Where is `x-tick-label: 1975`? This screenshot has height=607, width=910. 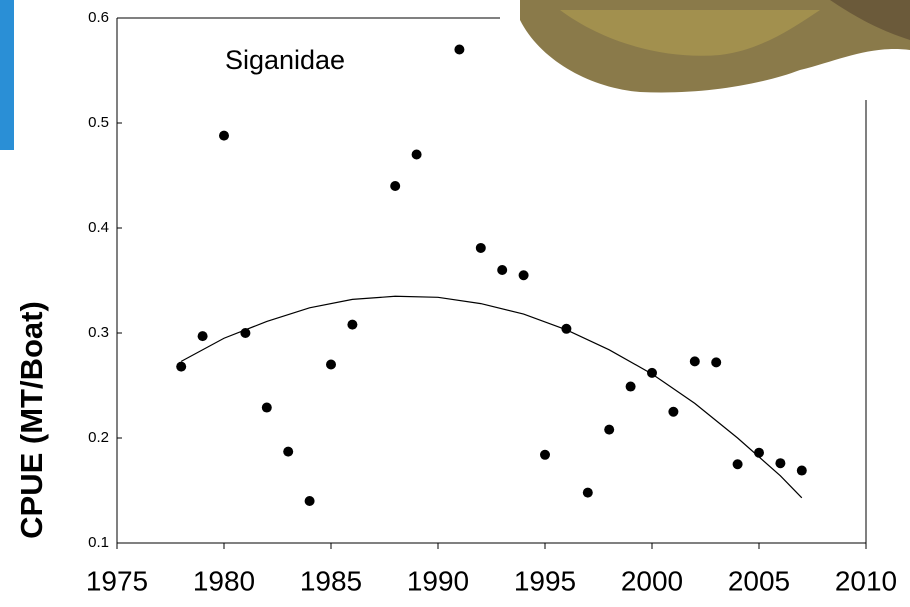
x-tick-label: 1975 is located at coordinates (117, 580).